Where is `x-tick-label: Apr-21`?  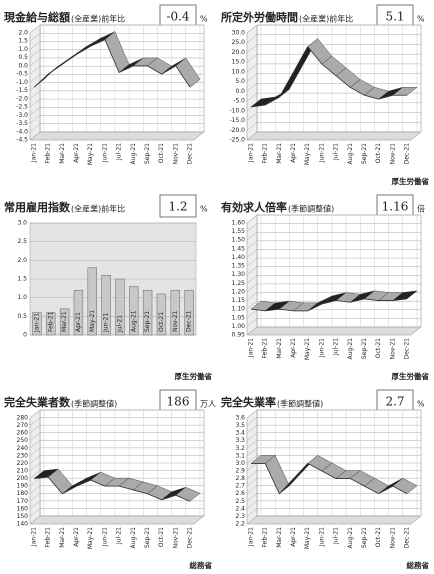 x-tick-label: Apr-21 is located at coordinates (293, 537).